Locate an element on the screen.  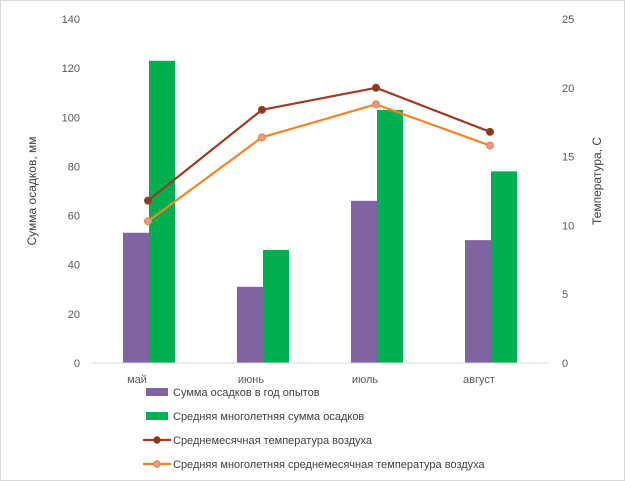
y-tick-label: 60 is located at coordinates (74, 217).